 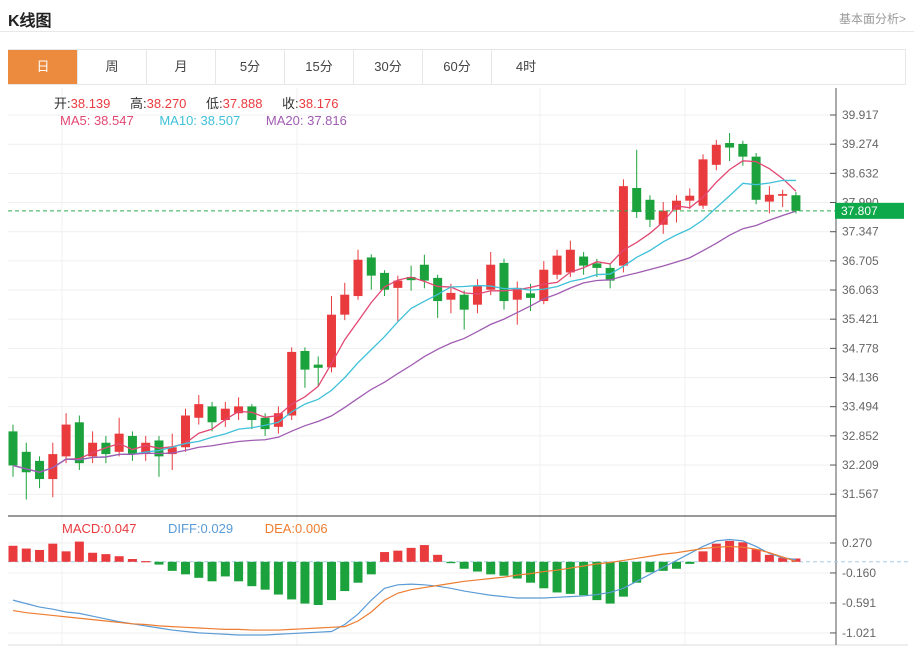 I want to click on tab-5分: 5分, so click(x=249, y=67).